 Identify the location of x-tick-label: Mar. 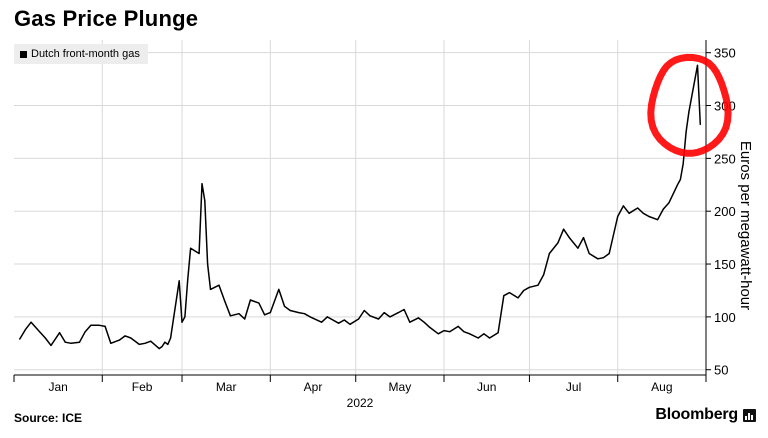
(226, 387).